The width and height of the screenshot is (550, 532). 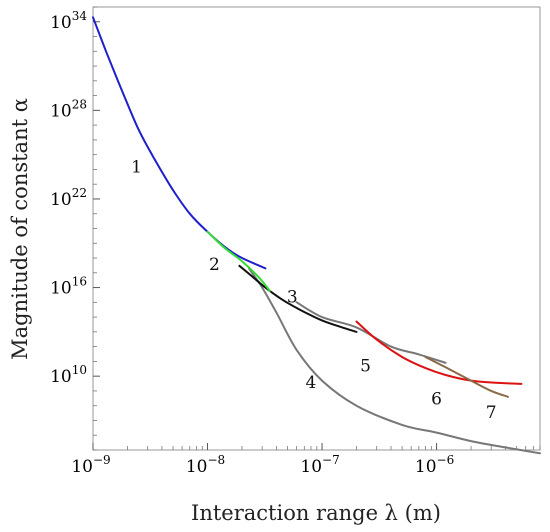 What do you see at coordinates (436, 400) in the screenshot?
I see `series-6-label: 6` at bounding box center [436, 400].